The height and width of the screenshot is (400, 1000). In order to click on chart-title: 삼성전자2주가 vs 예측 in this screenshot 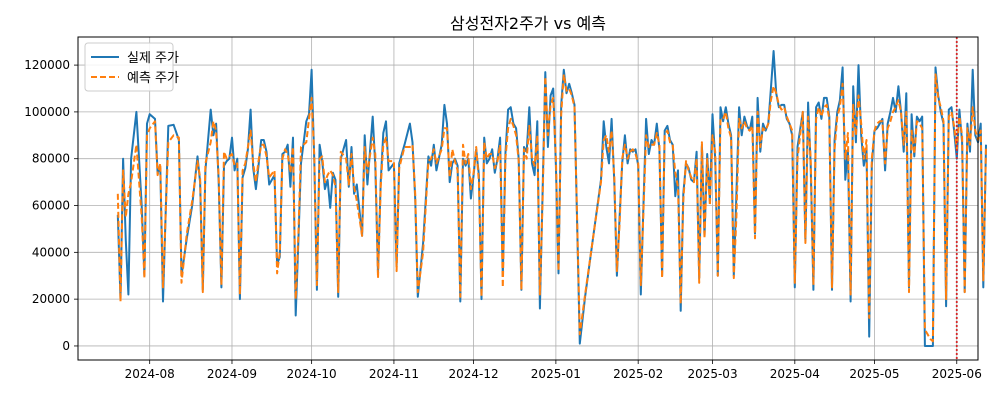, I will do `click(528, 23)`.